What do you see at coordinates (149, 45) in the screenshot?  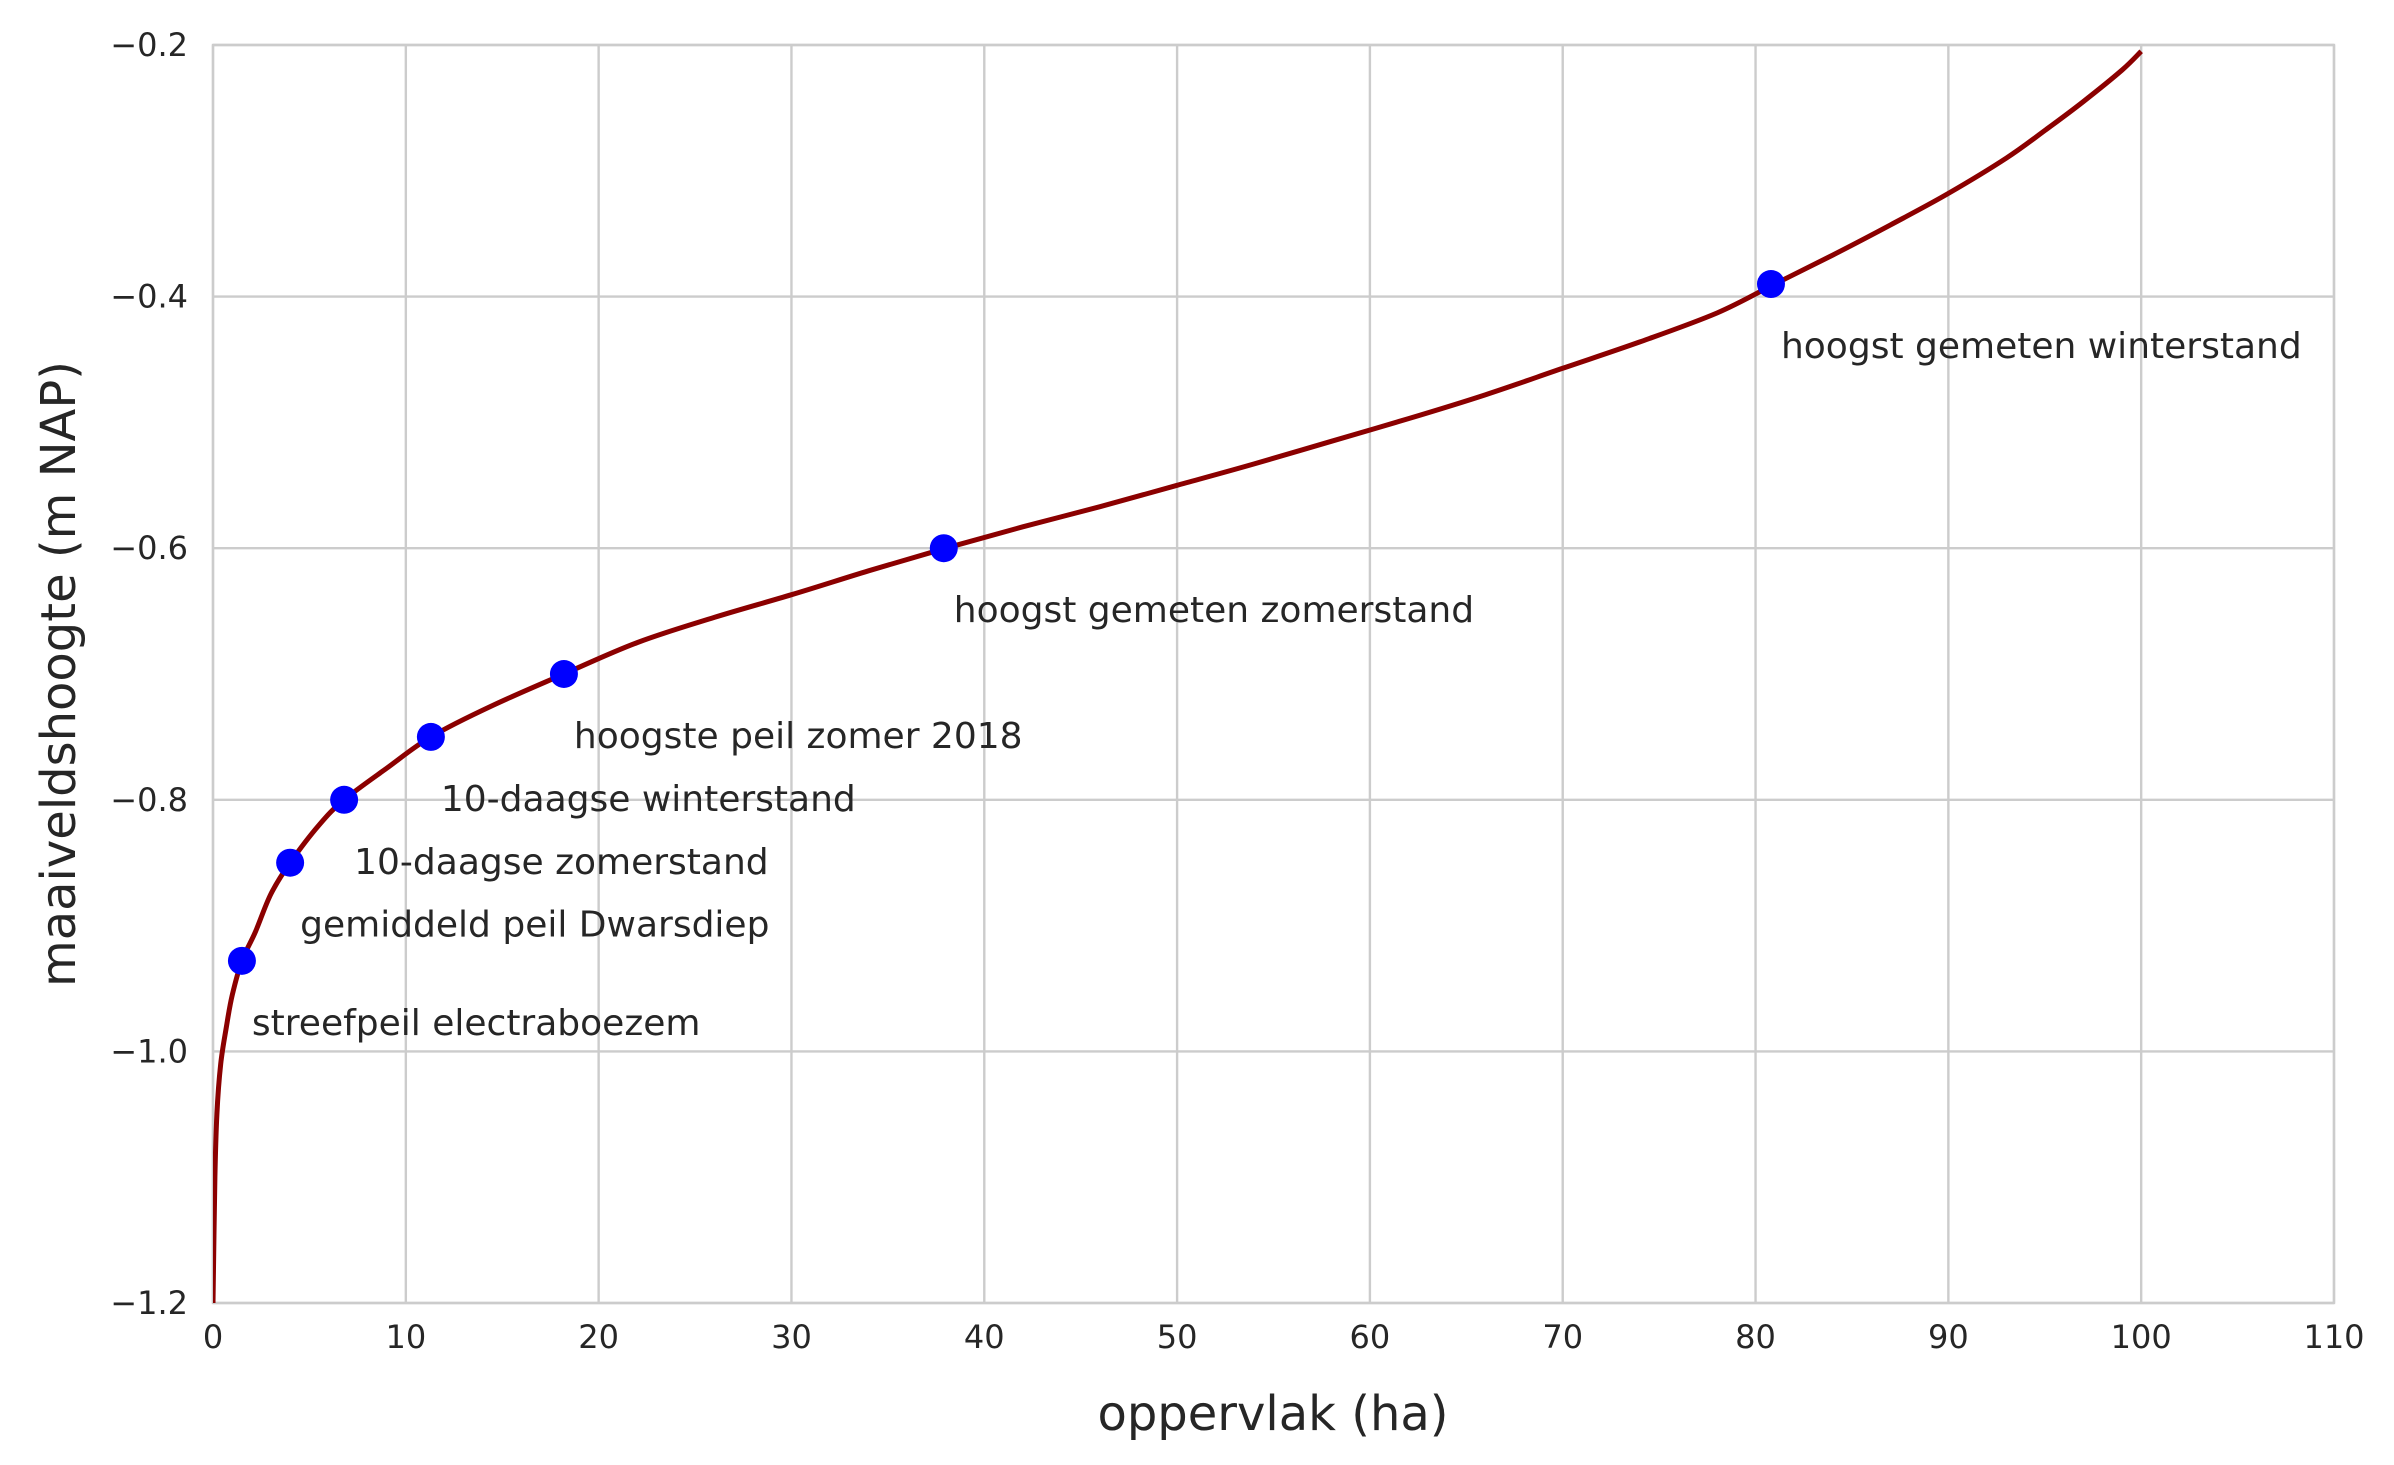 I see `y-tick-label: −0.2` at bounding box center [149, 45].